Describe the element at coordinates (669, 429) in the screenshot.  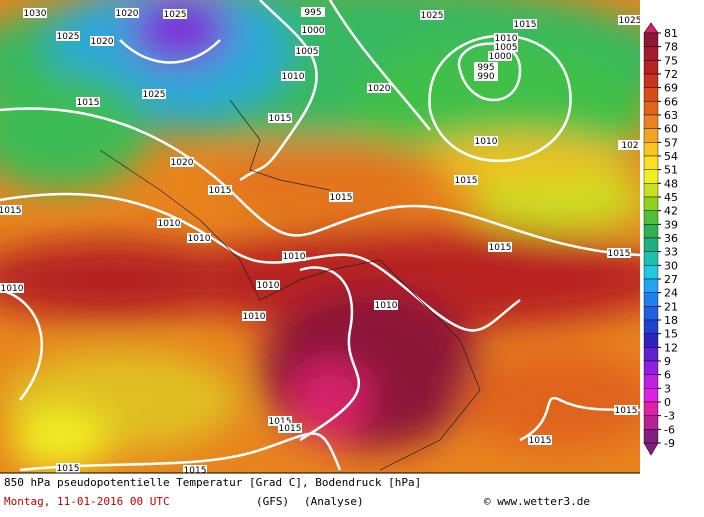
I see `colorbar-label: -6` at that location.